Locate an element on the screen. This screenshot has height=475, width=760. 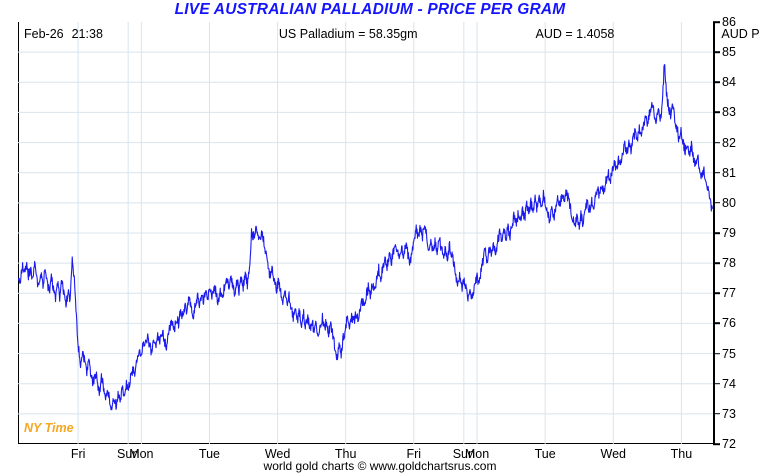
y-axis-tick-label: 83 is located at coordinates (729, 112).